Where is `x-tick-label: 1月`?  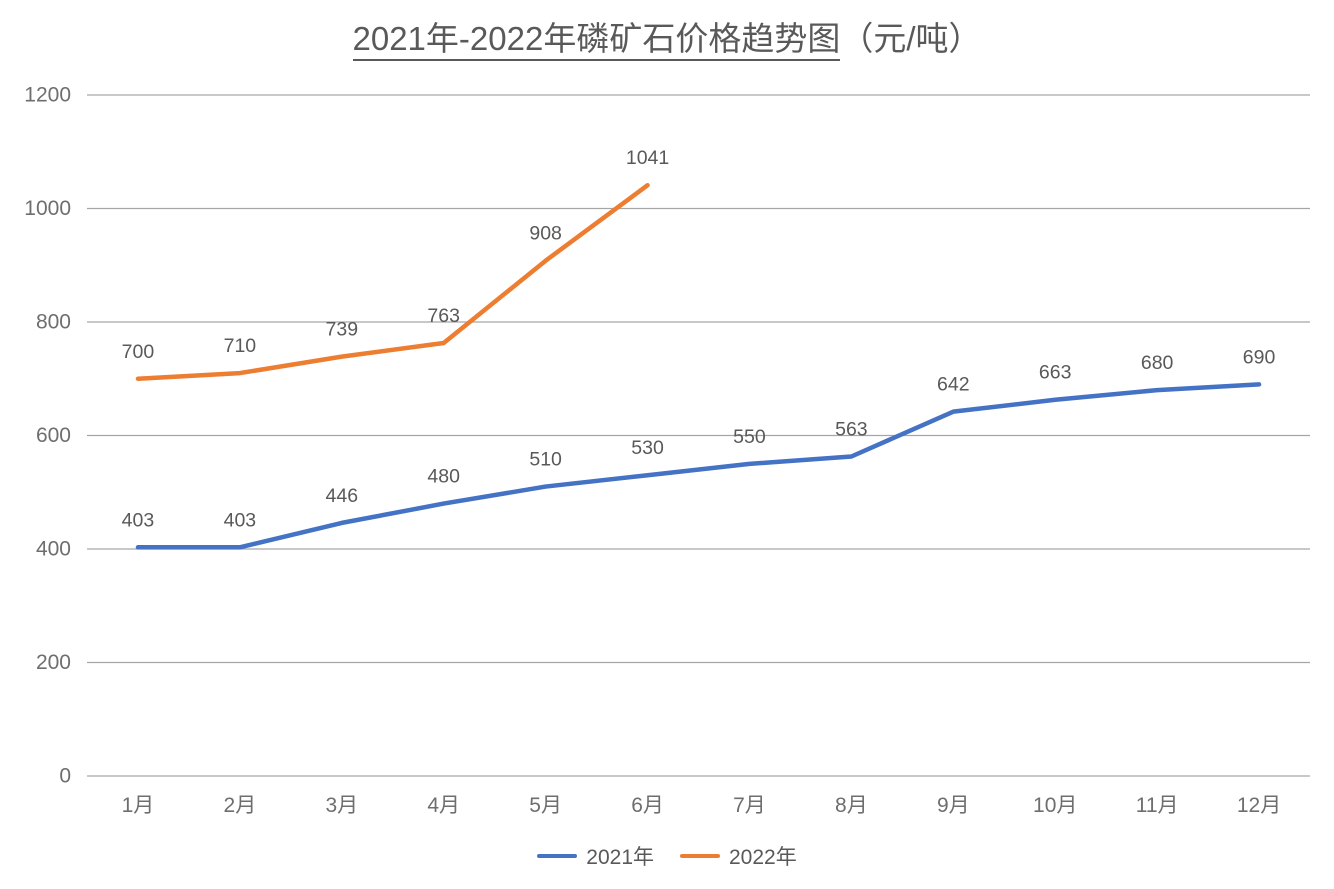 x-tick-label: 1月 is located at coordinates (138, 805).